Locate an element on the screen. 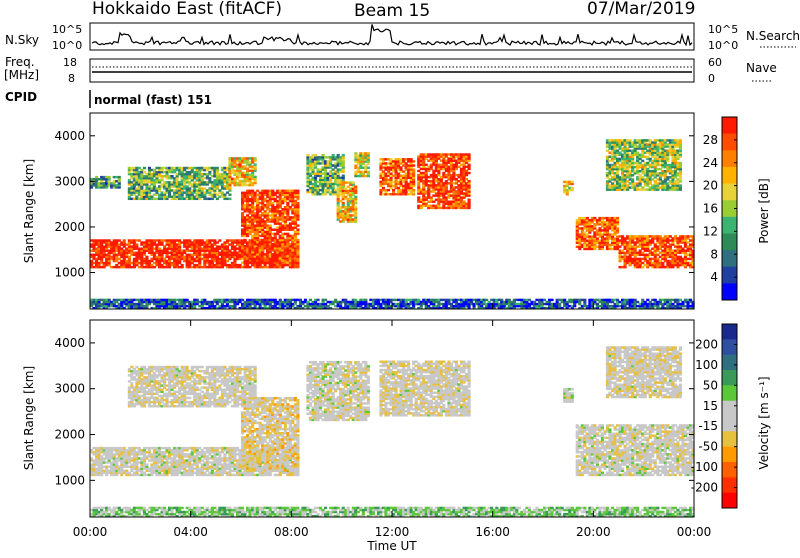  nave-tick-low: 0 is located at coordinates (711, 78).